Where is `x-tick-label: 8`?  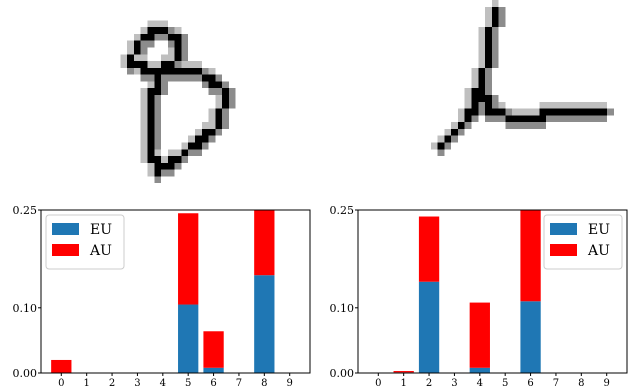 x-tick-label: 8 is located at coordinates (264, 382).